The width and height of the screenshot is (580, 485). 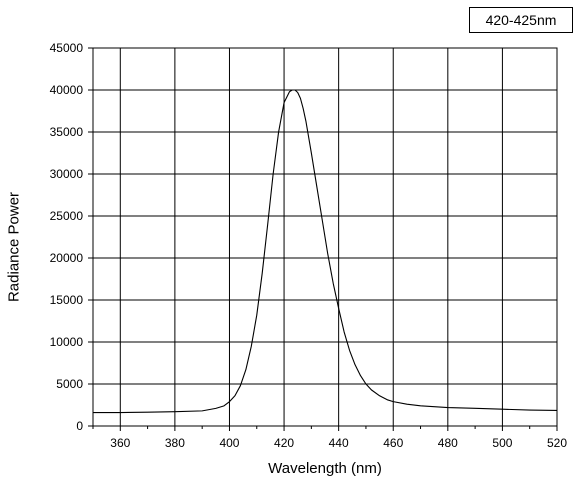 What do you see at coordinates (67, 258) in the screenshot?
I see `y-tick-label: 20000` at bounding box center [67, 258].